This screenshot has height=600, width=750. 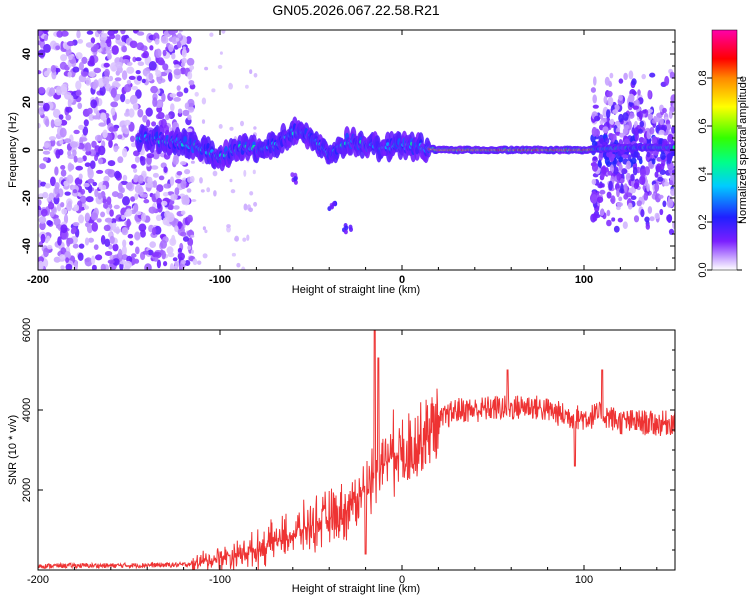 What do you see at coordinates (27, 246) in the screenshot?
I see `y-tick-label: -40` at bounding box center [27, 246].